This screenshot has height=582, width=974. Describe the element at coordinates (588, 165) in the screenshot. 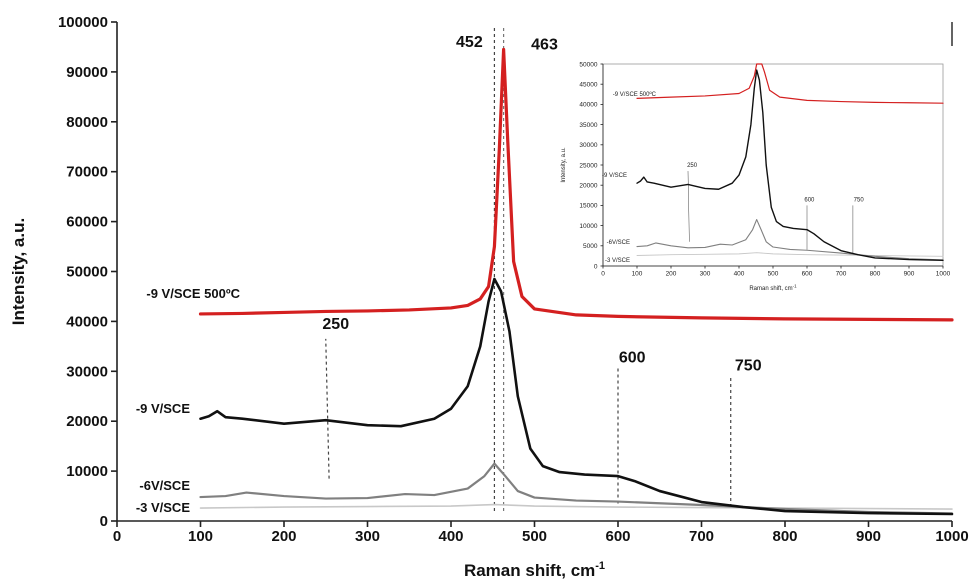

I see `y-tick-label: 25000` at that location.